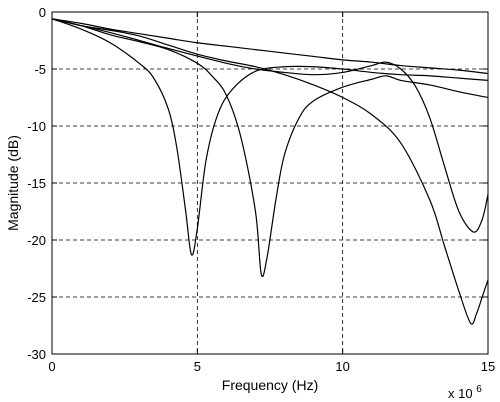 Image resolution: width=500 pixels, height=402 pixels. What do you see at coordinates (460, 393) in the screenshot?
I see `x-axis-multiplier-base: x 10` at bounding box center [460, 393].